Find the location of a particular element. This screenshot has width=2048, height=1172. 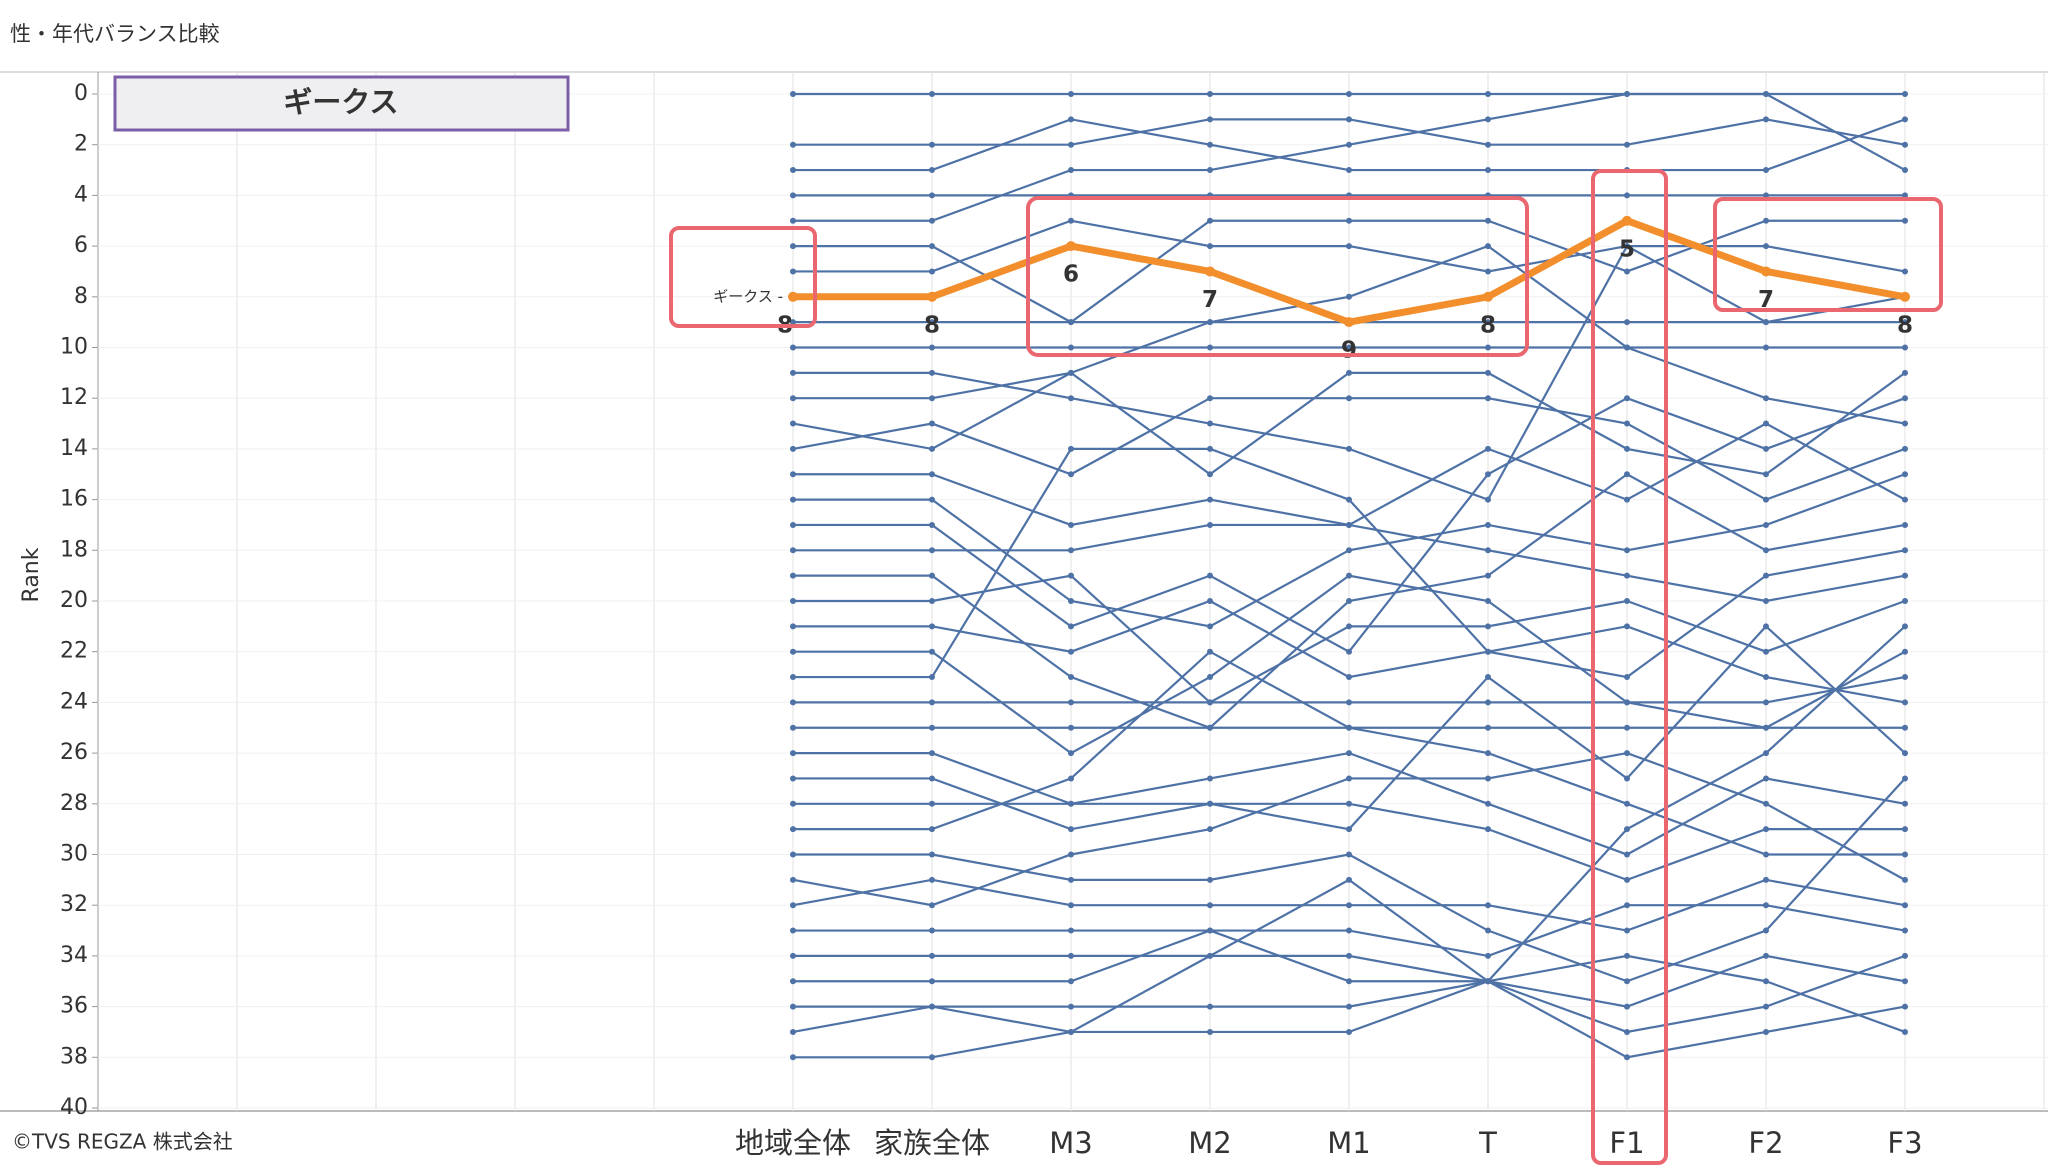

y-tick-label: 28 is located at coordinates (74, 803).